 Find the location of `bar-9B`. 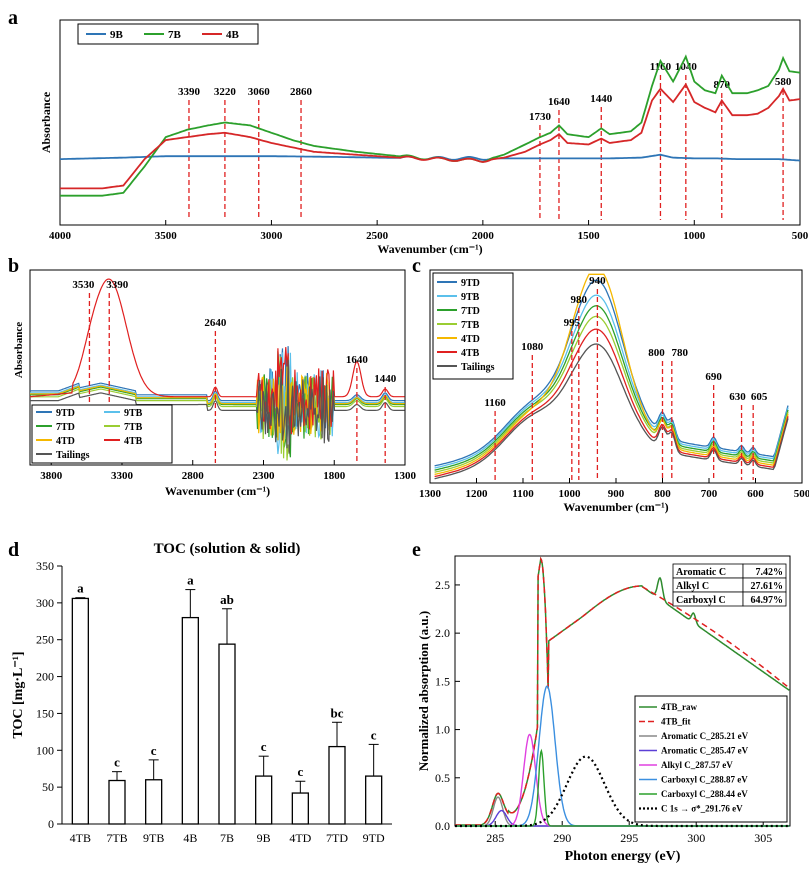

bar-9B is located at coordinates (264, 800).